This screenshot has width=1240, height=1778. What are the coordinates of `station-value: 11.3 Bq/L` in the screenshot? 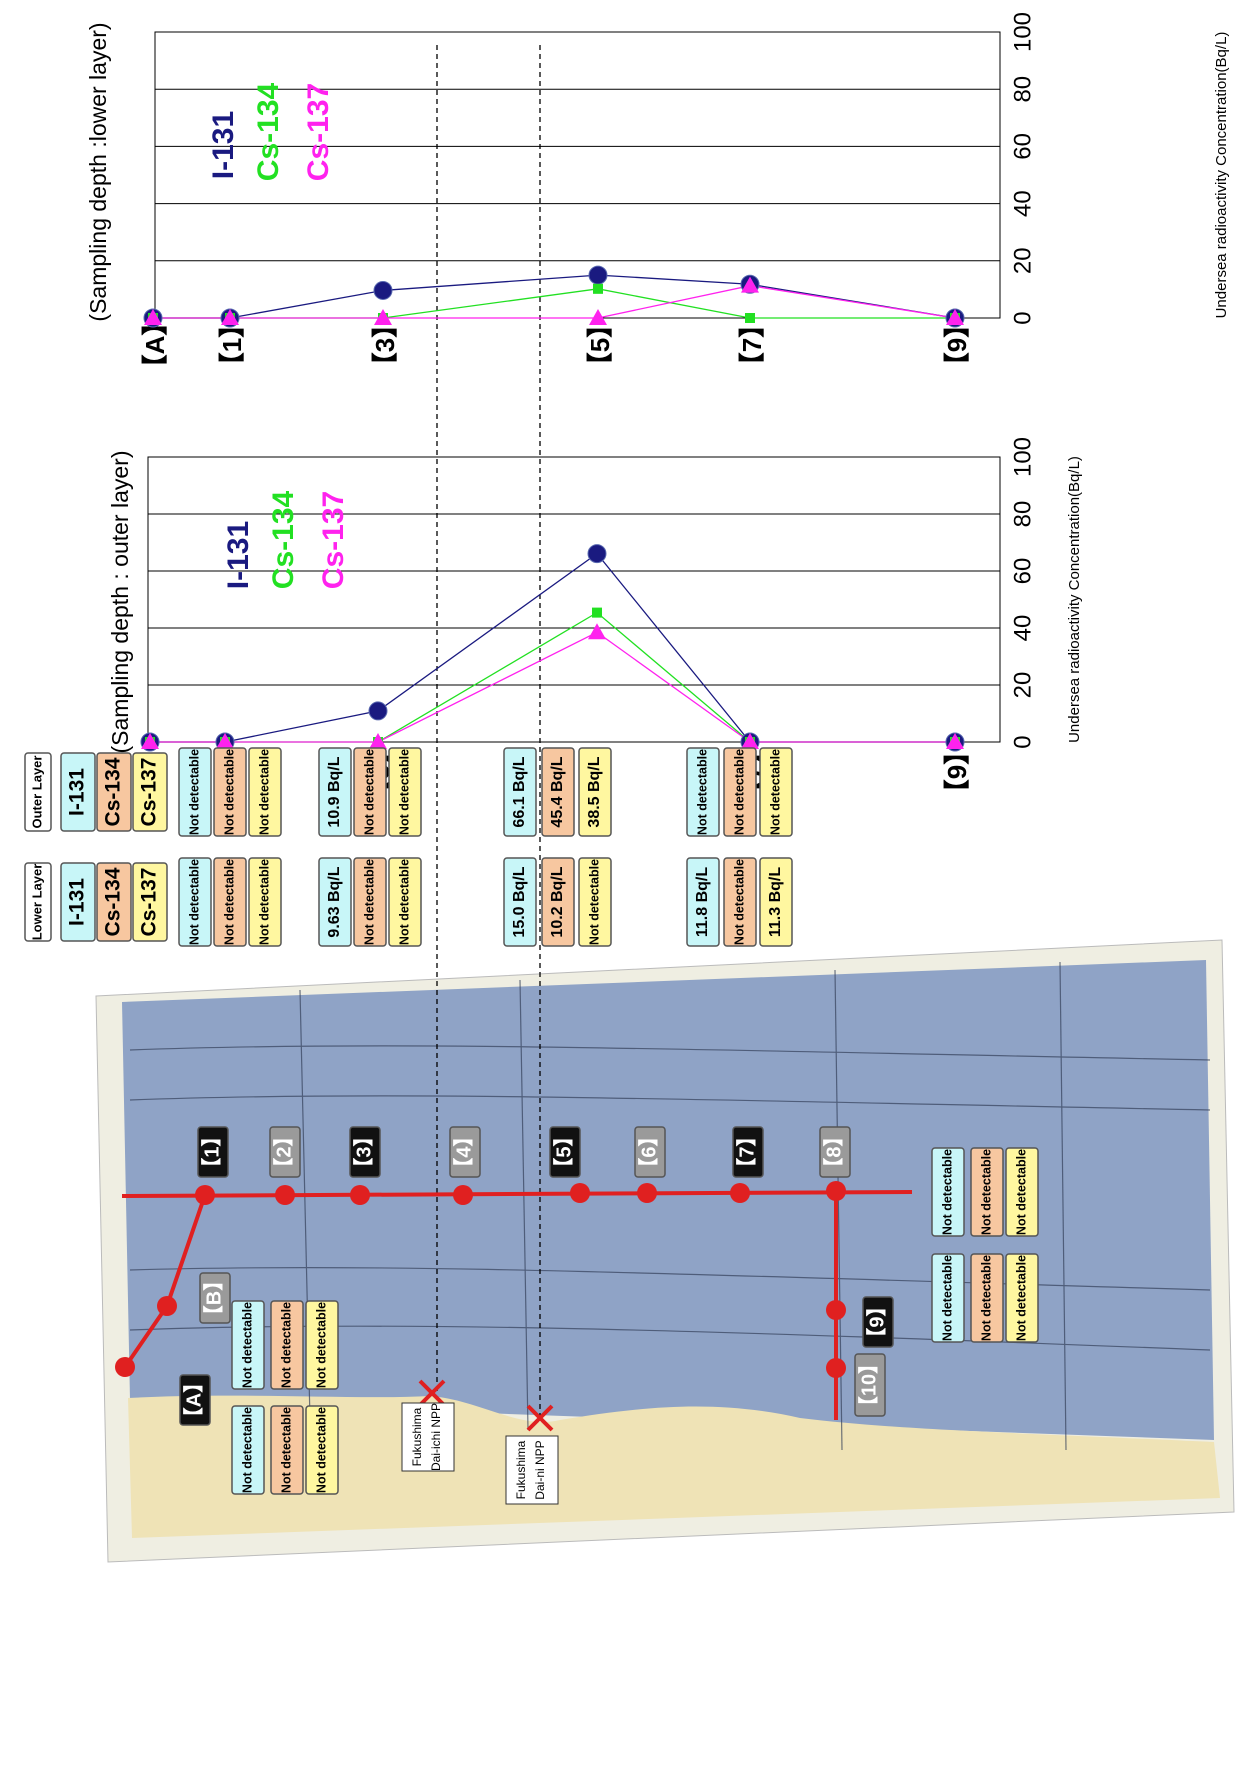 It's located at (775, 902).